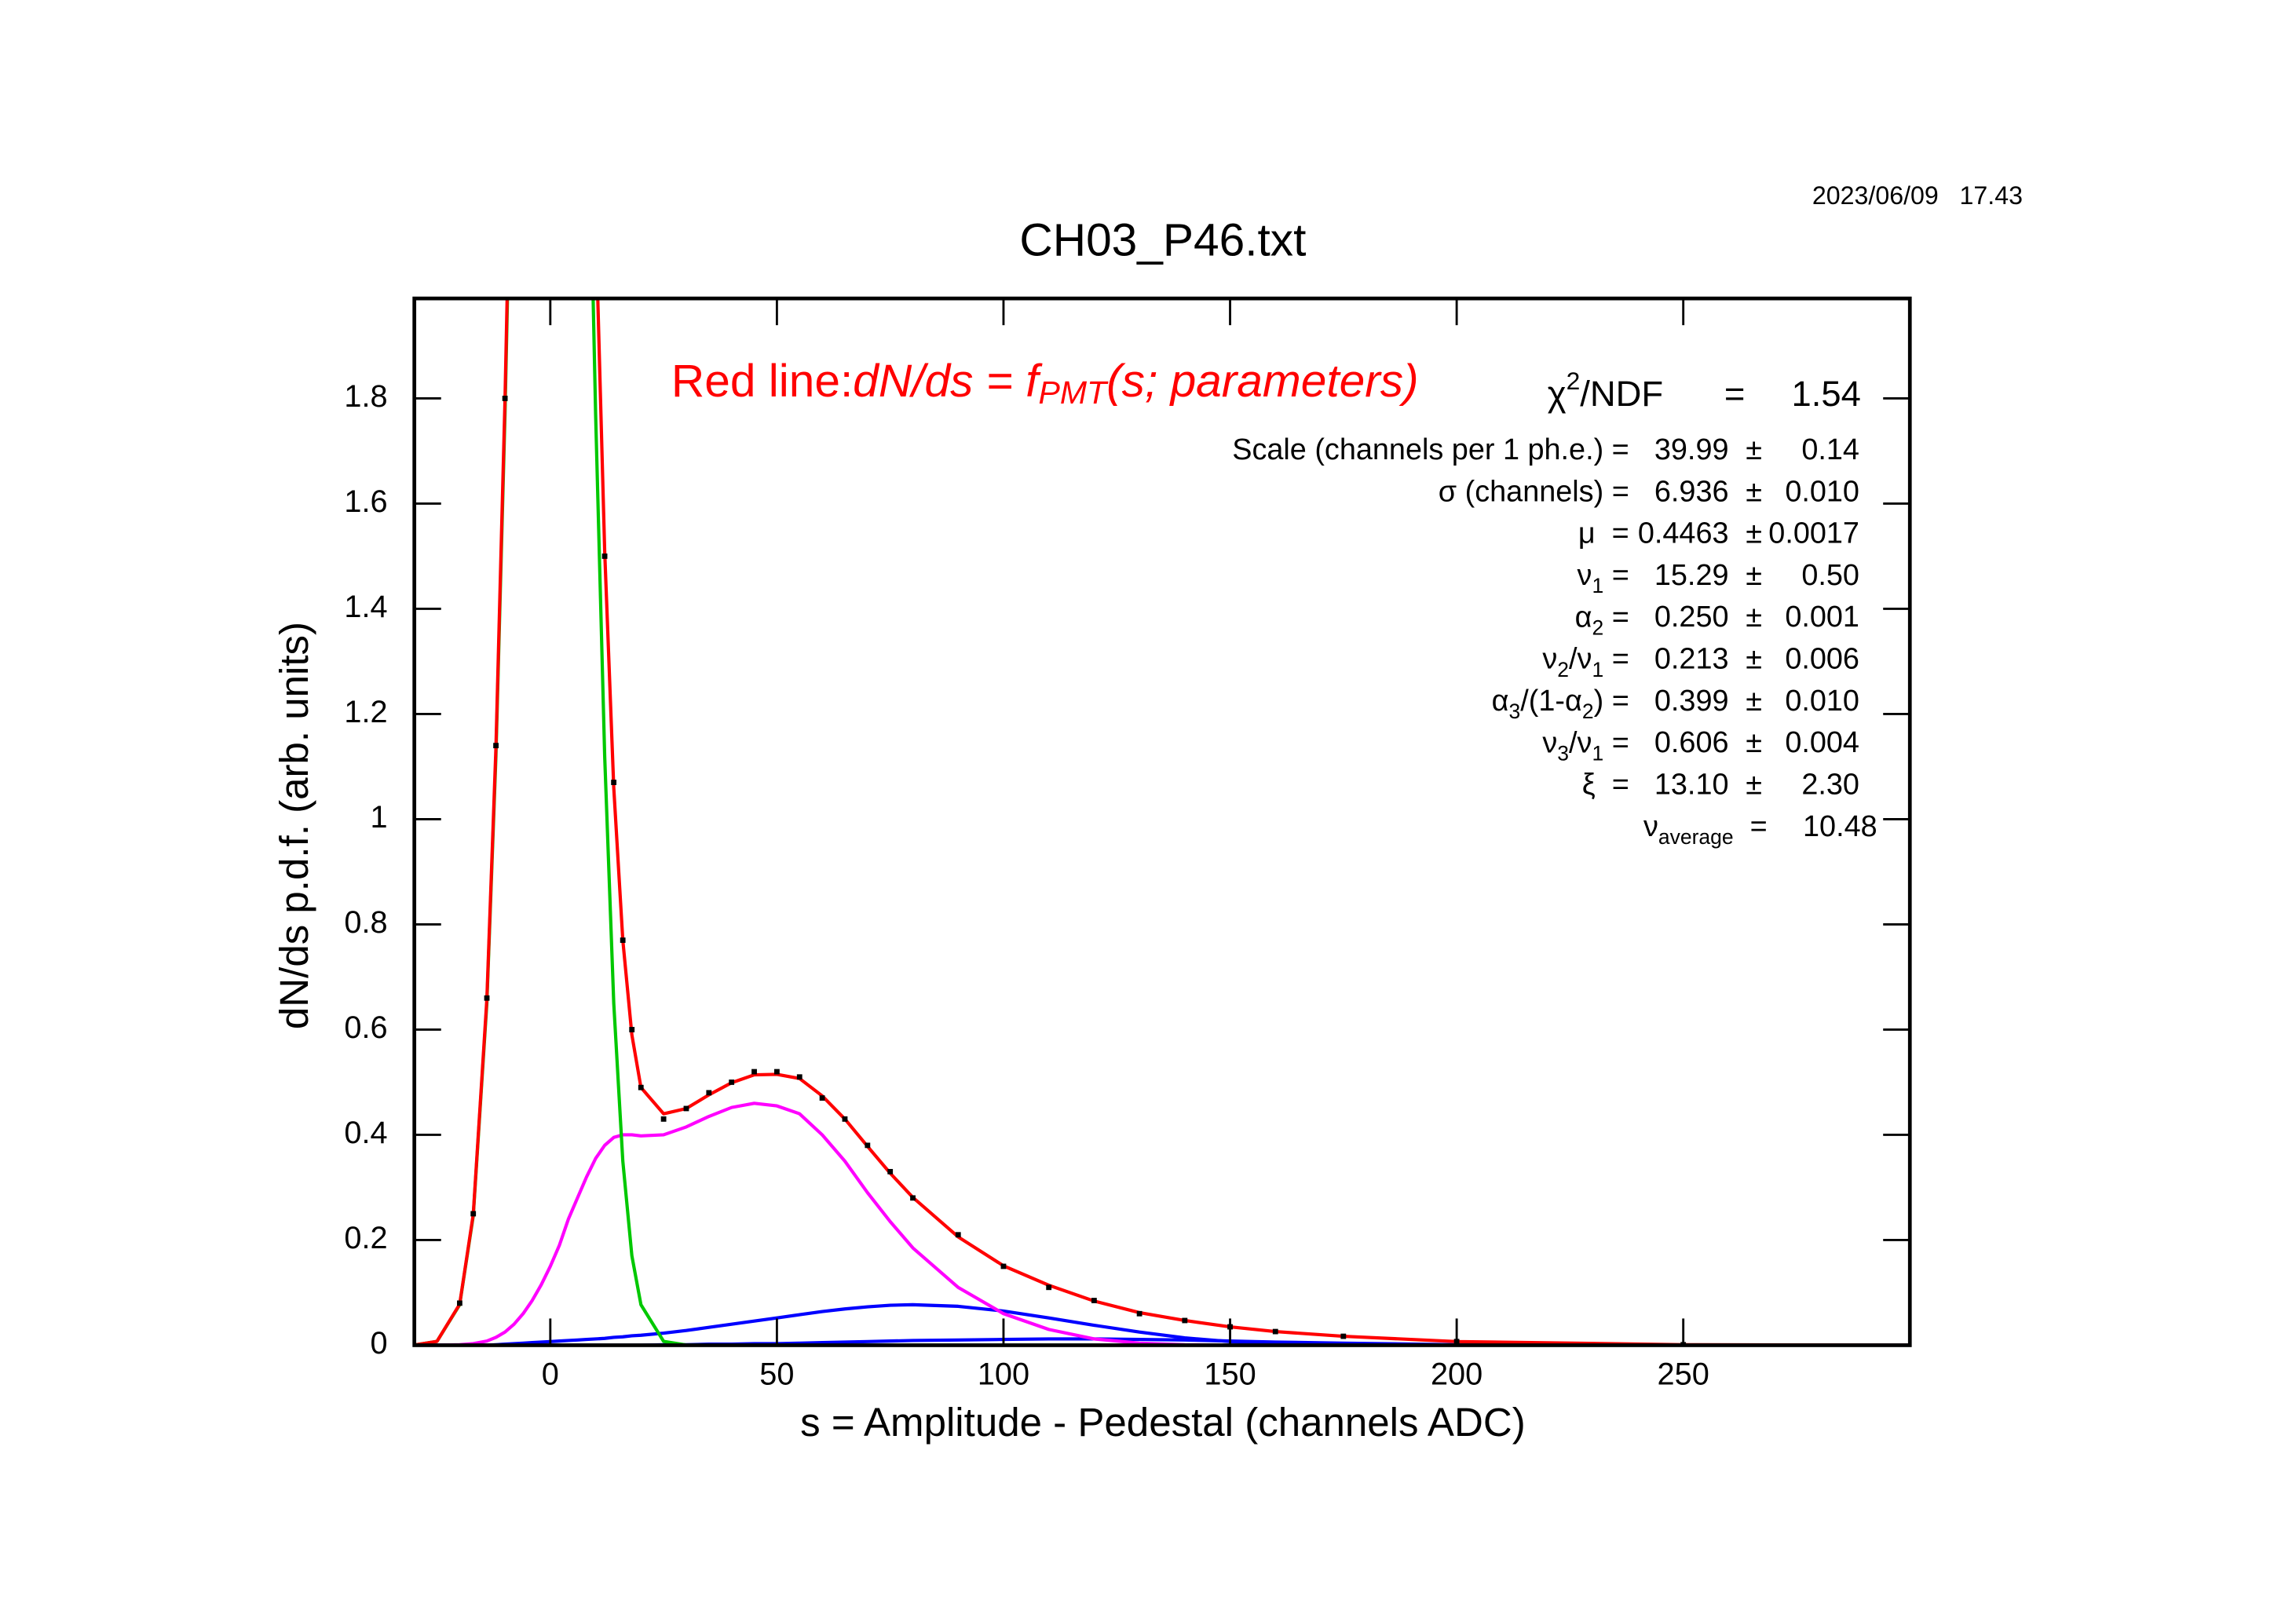 The width and height of the screenshot is (2296, 1622). What do you see at coordinates (1918, 196) in the screenshot?
I see `timestamp: 2023/06/09 17.43` at bounding box center [1918, 196].